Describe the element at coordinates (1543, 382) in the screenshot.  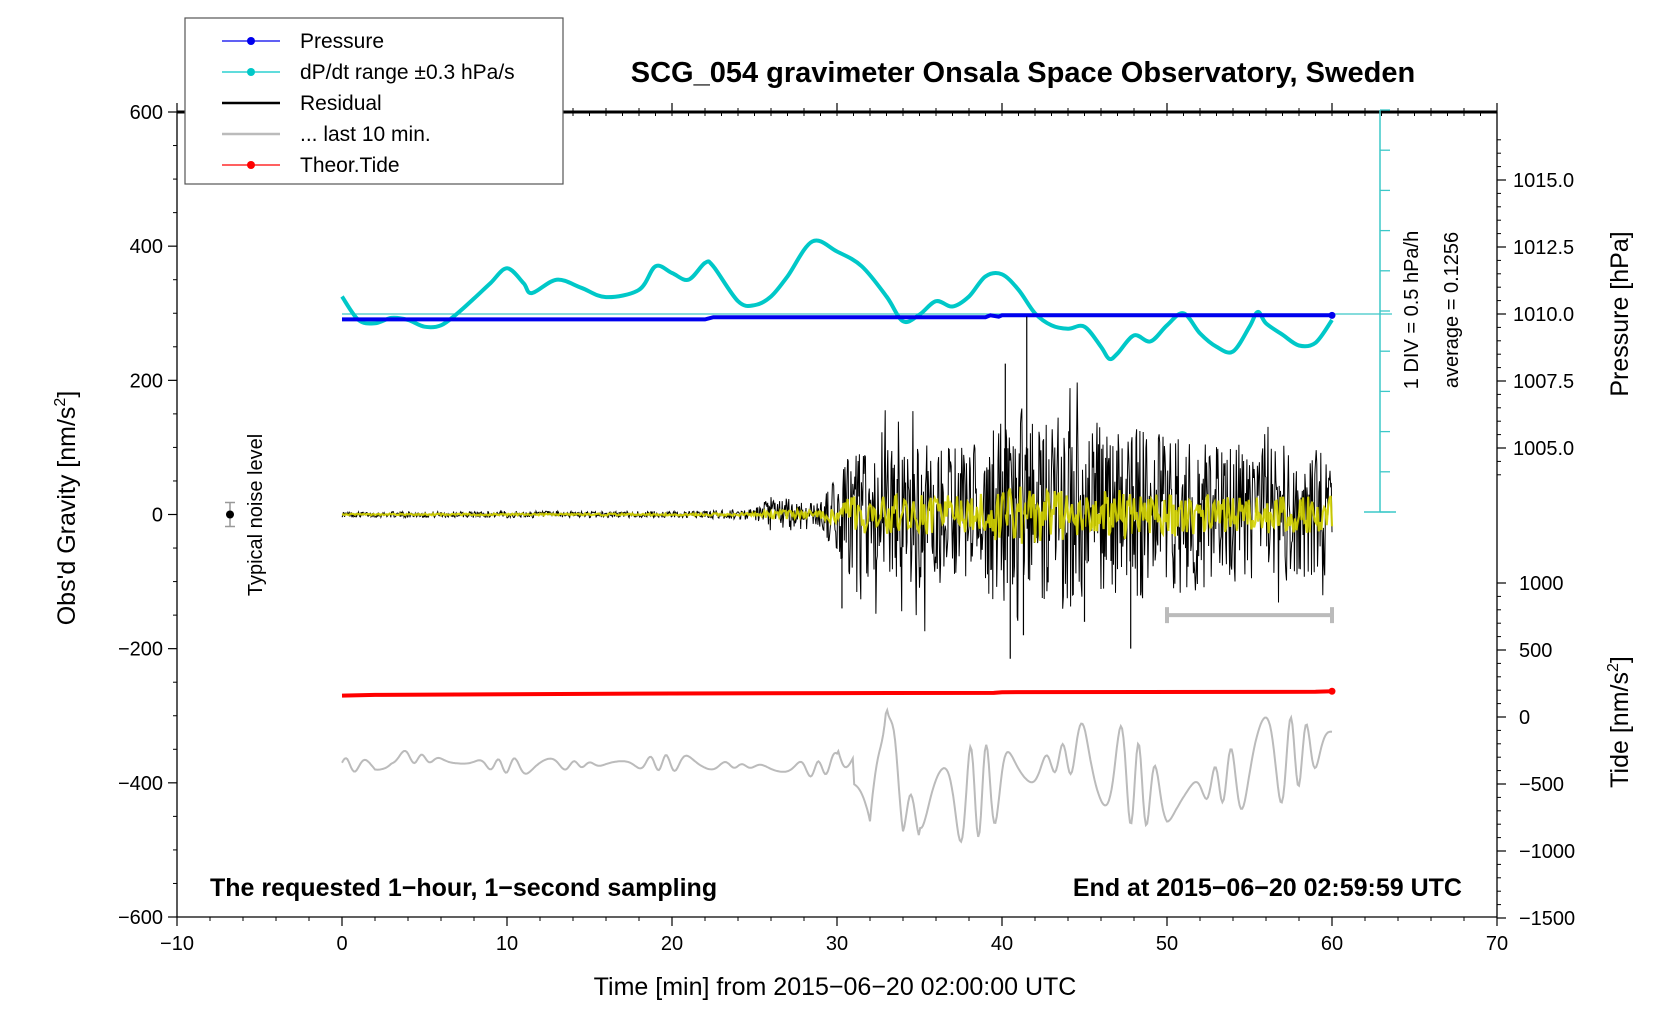
I see `pressure-tick-label: 1007.5` at that location.